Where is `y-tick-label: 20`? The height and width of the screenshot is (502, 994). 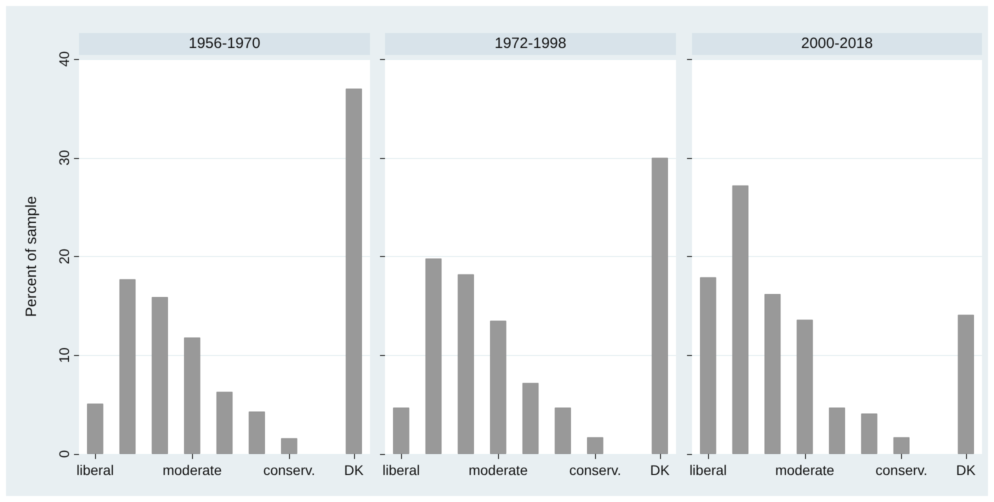 y-tick-label: 20 is located at coordinates (64, 256).